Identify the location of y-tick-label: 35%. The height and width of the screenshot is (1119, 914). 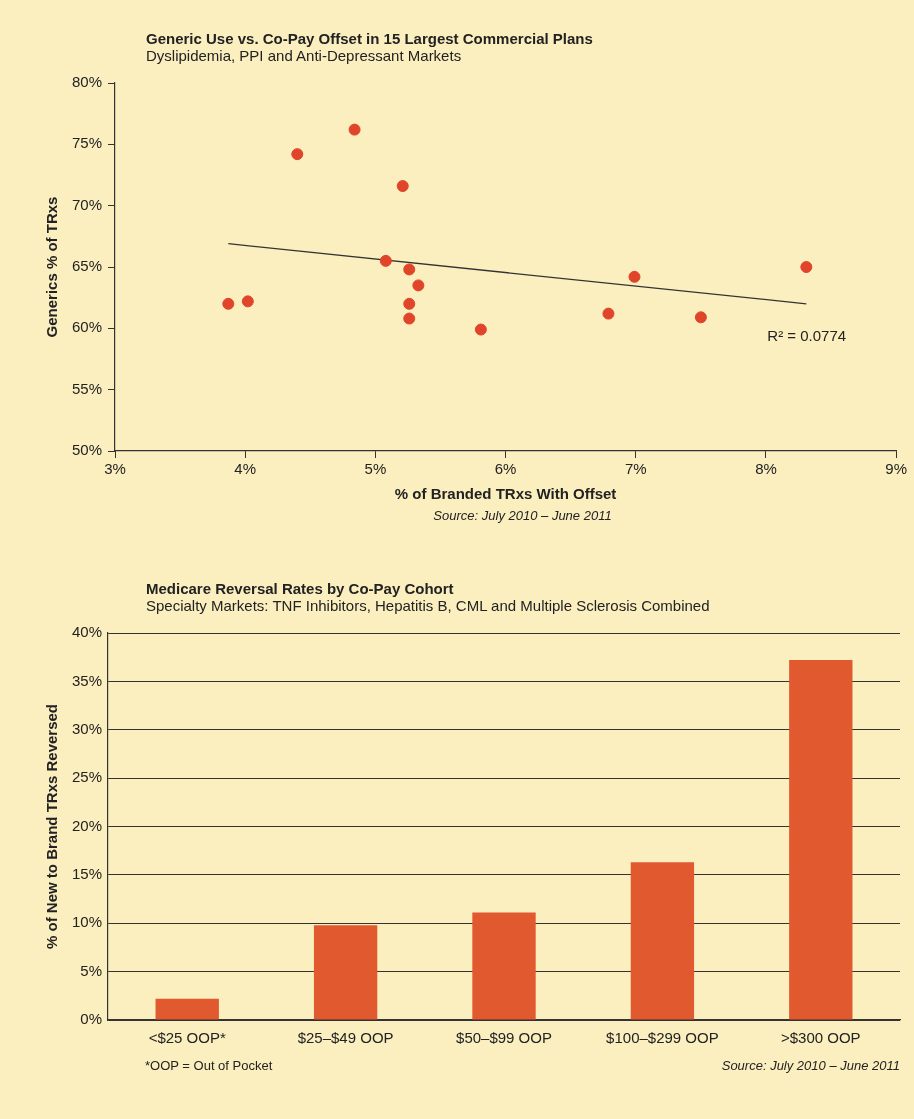
(87, 680).